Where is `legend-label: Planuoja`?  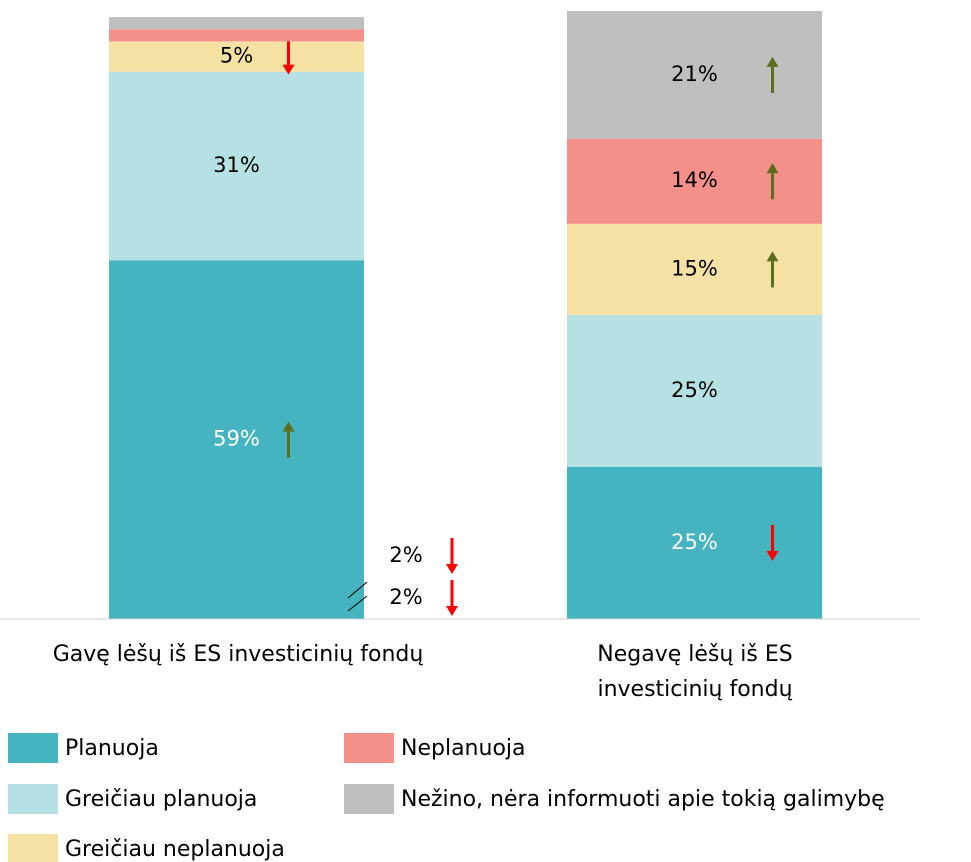
legend-label: Planuoja is located at coordinates (112, 748).